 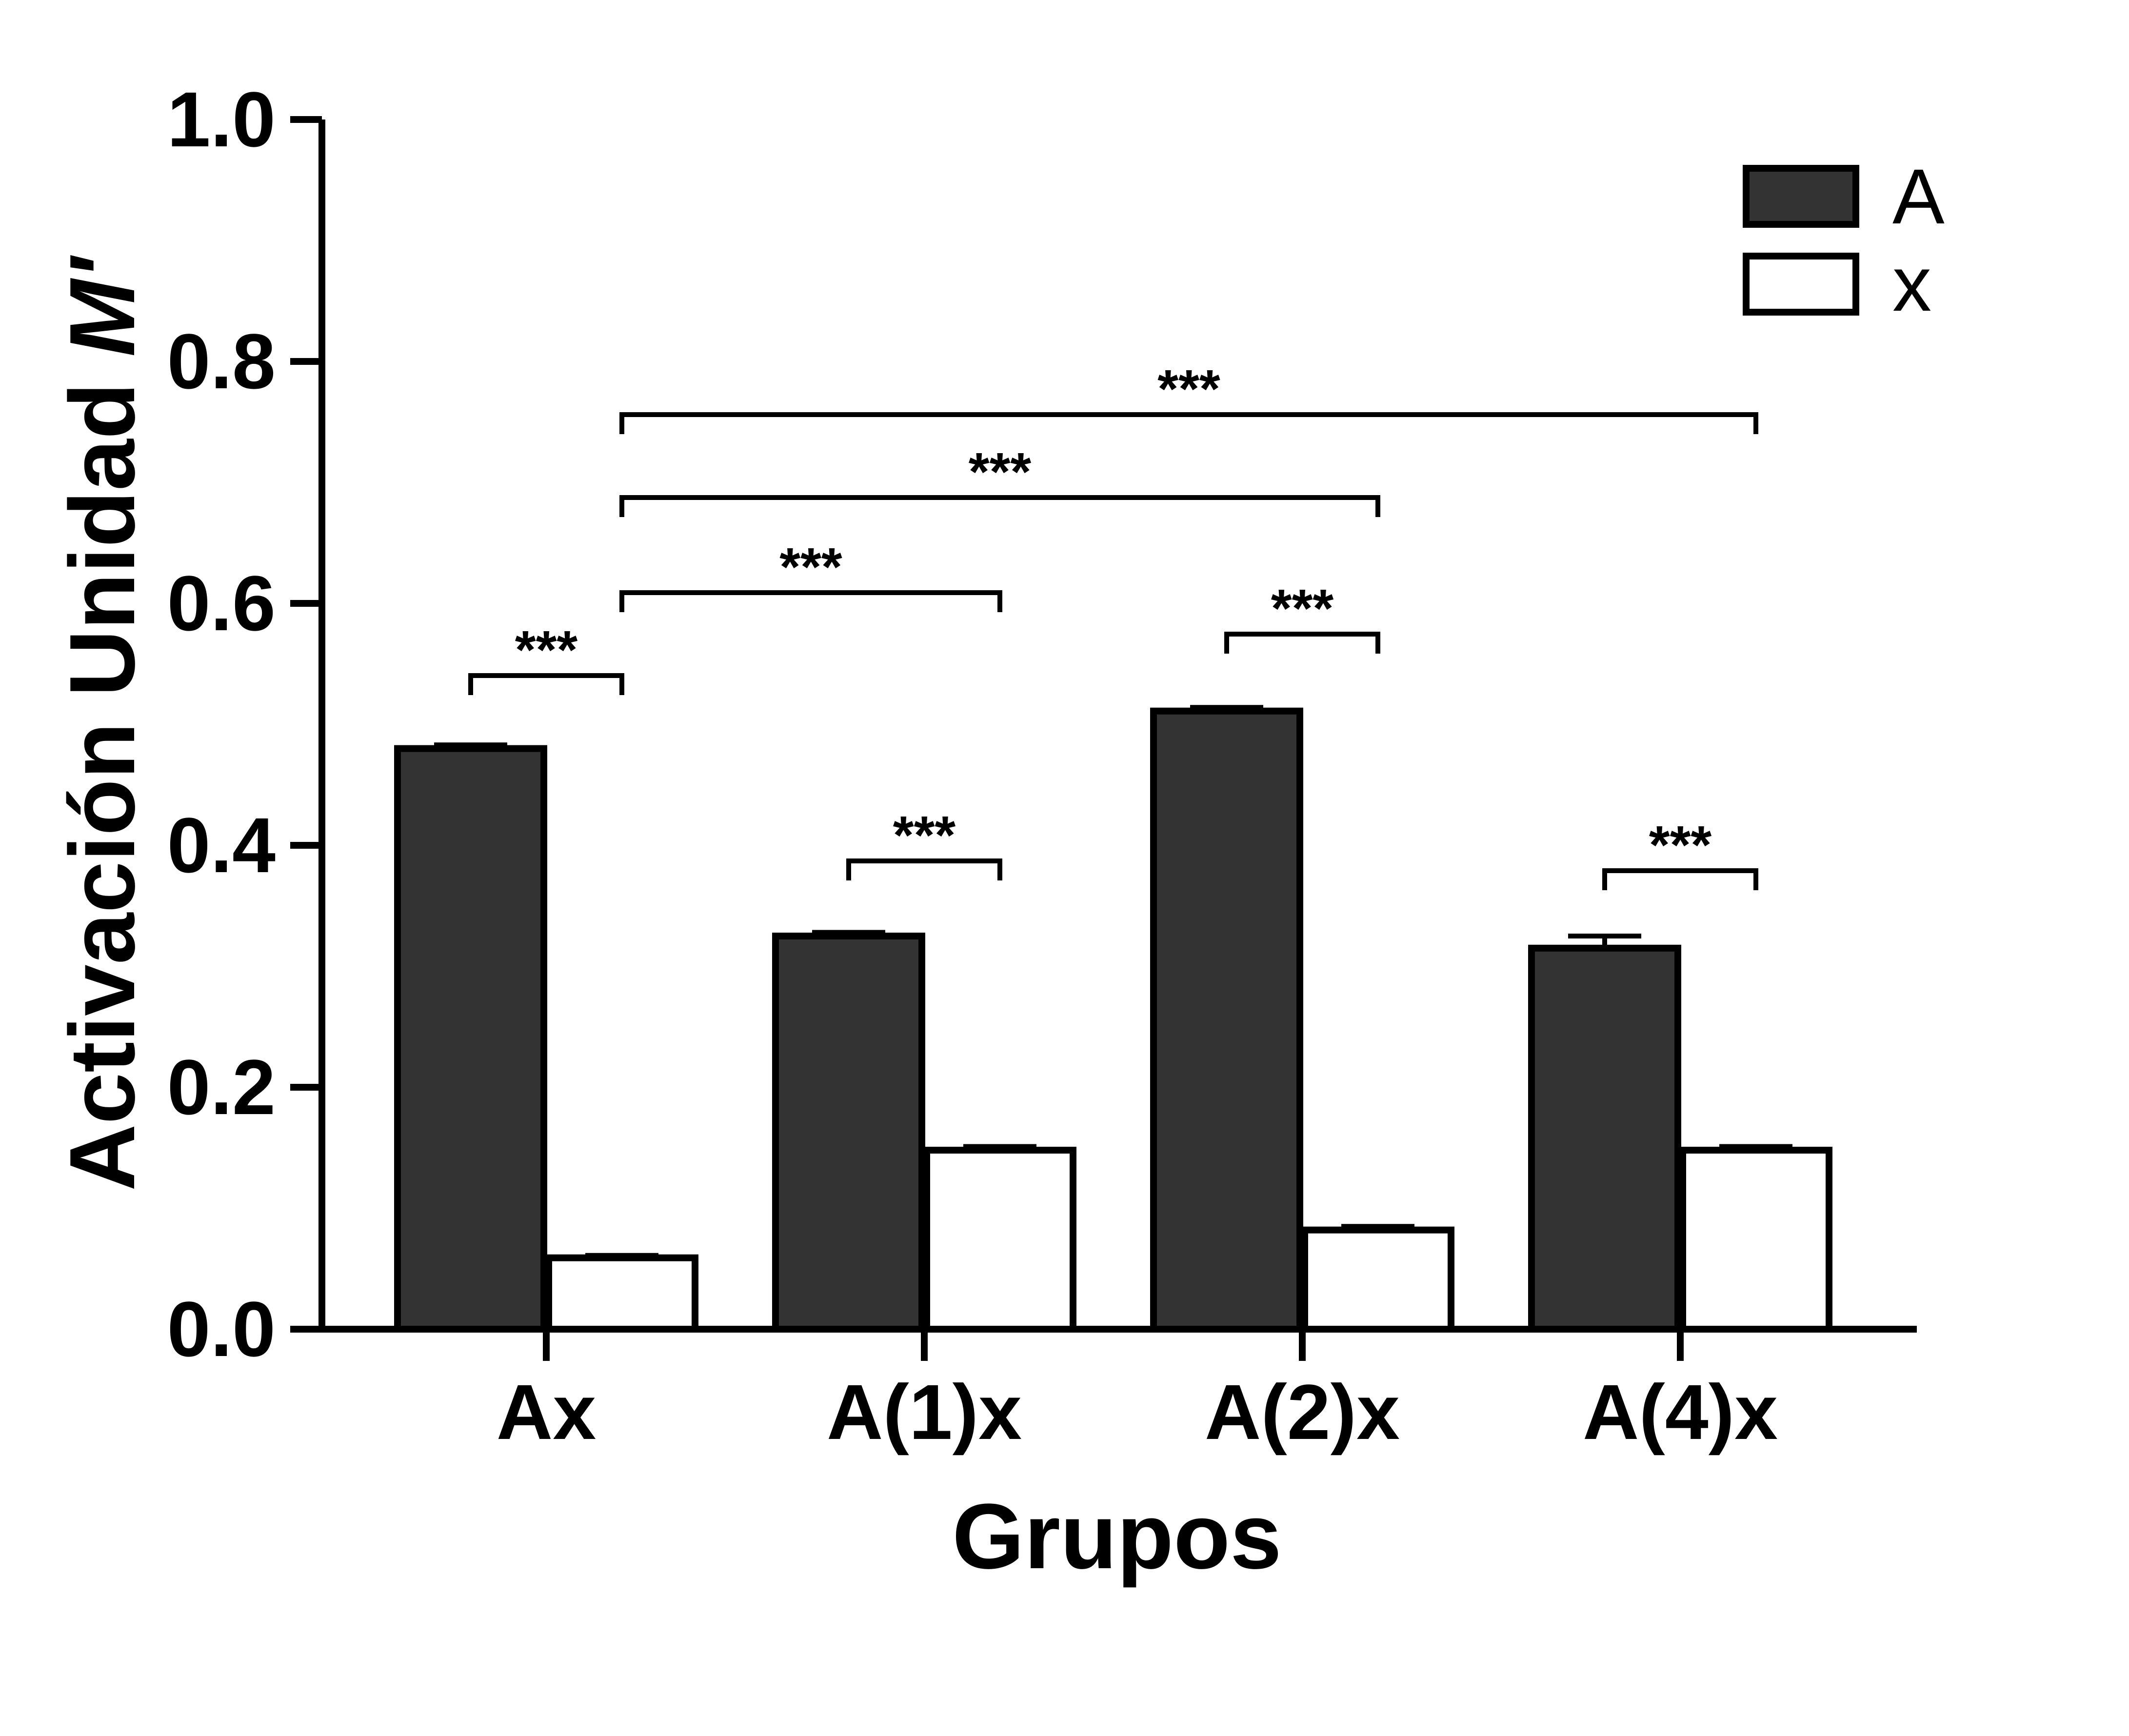 What do you see at coordinates (1919, 196) in the screenshot?
I see `legend-label-A: A` at bounding box center [1919, 196].